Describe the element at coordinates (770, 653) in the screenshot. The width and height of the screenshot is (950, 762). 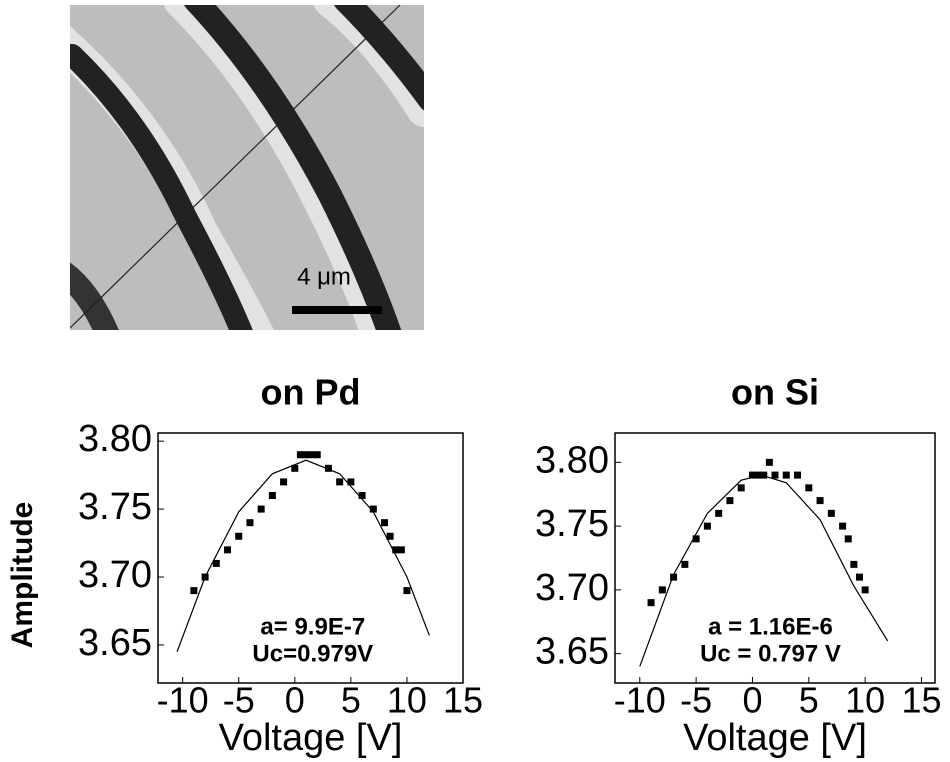
I see `annotation: Uc = 0.797 V` at that location.